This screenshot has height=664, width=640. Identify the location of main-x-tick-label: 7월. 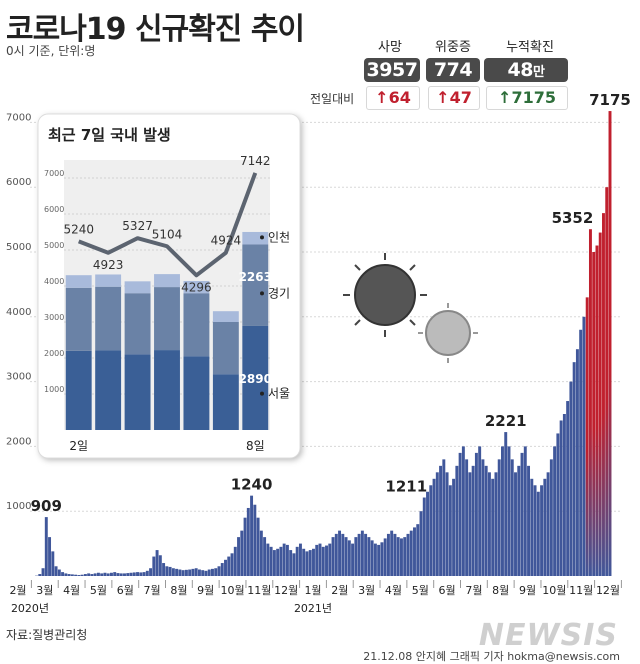
(152, 590).